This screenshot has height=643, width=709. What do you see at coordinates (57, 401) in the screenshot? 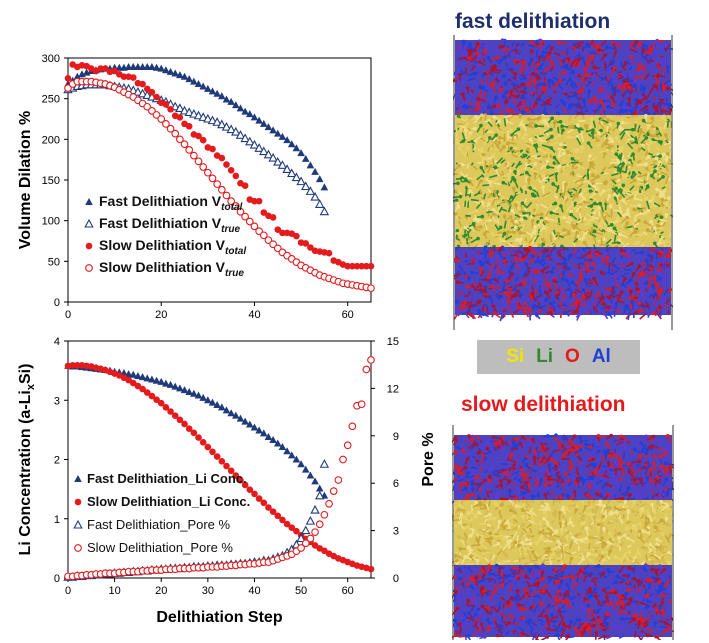
I see `y-tick-label: 3` at bounding box center [57, 401].